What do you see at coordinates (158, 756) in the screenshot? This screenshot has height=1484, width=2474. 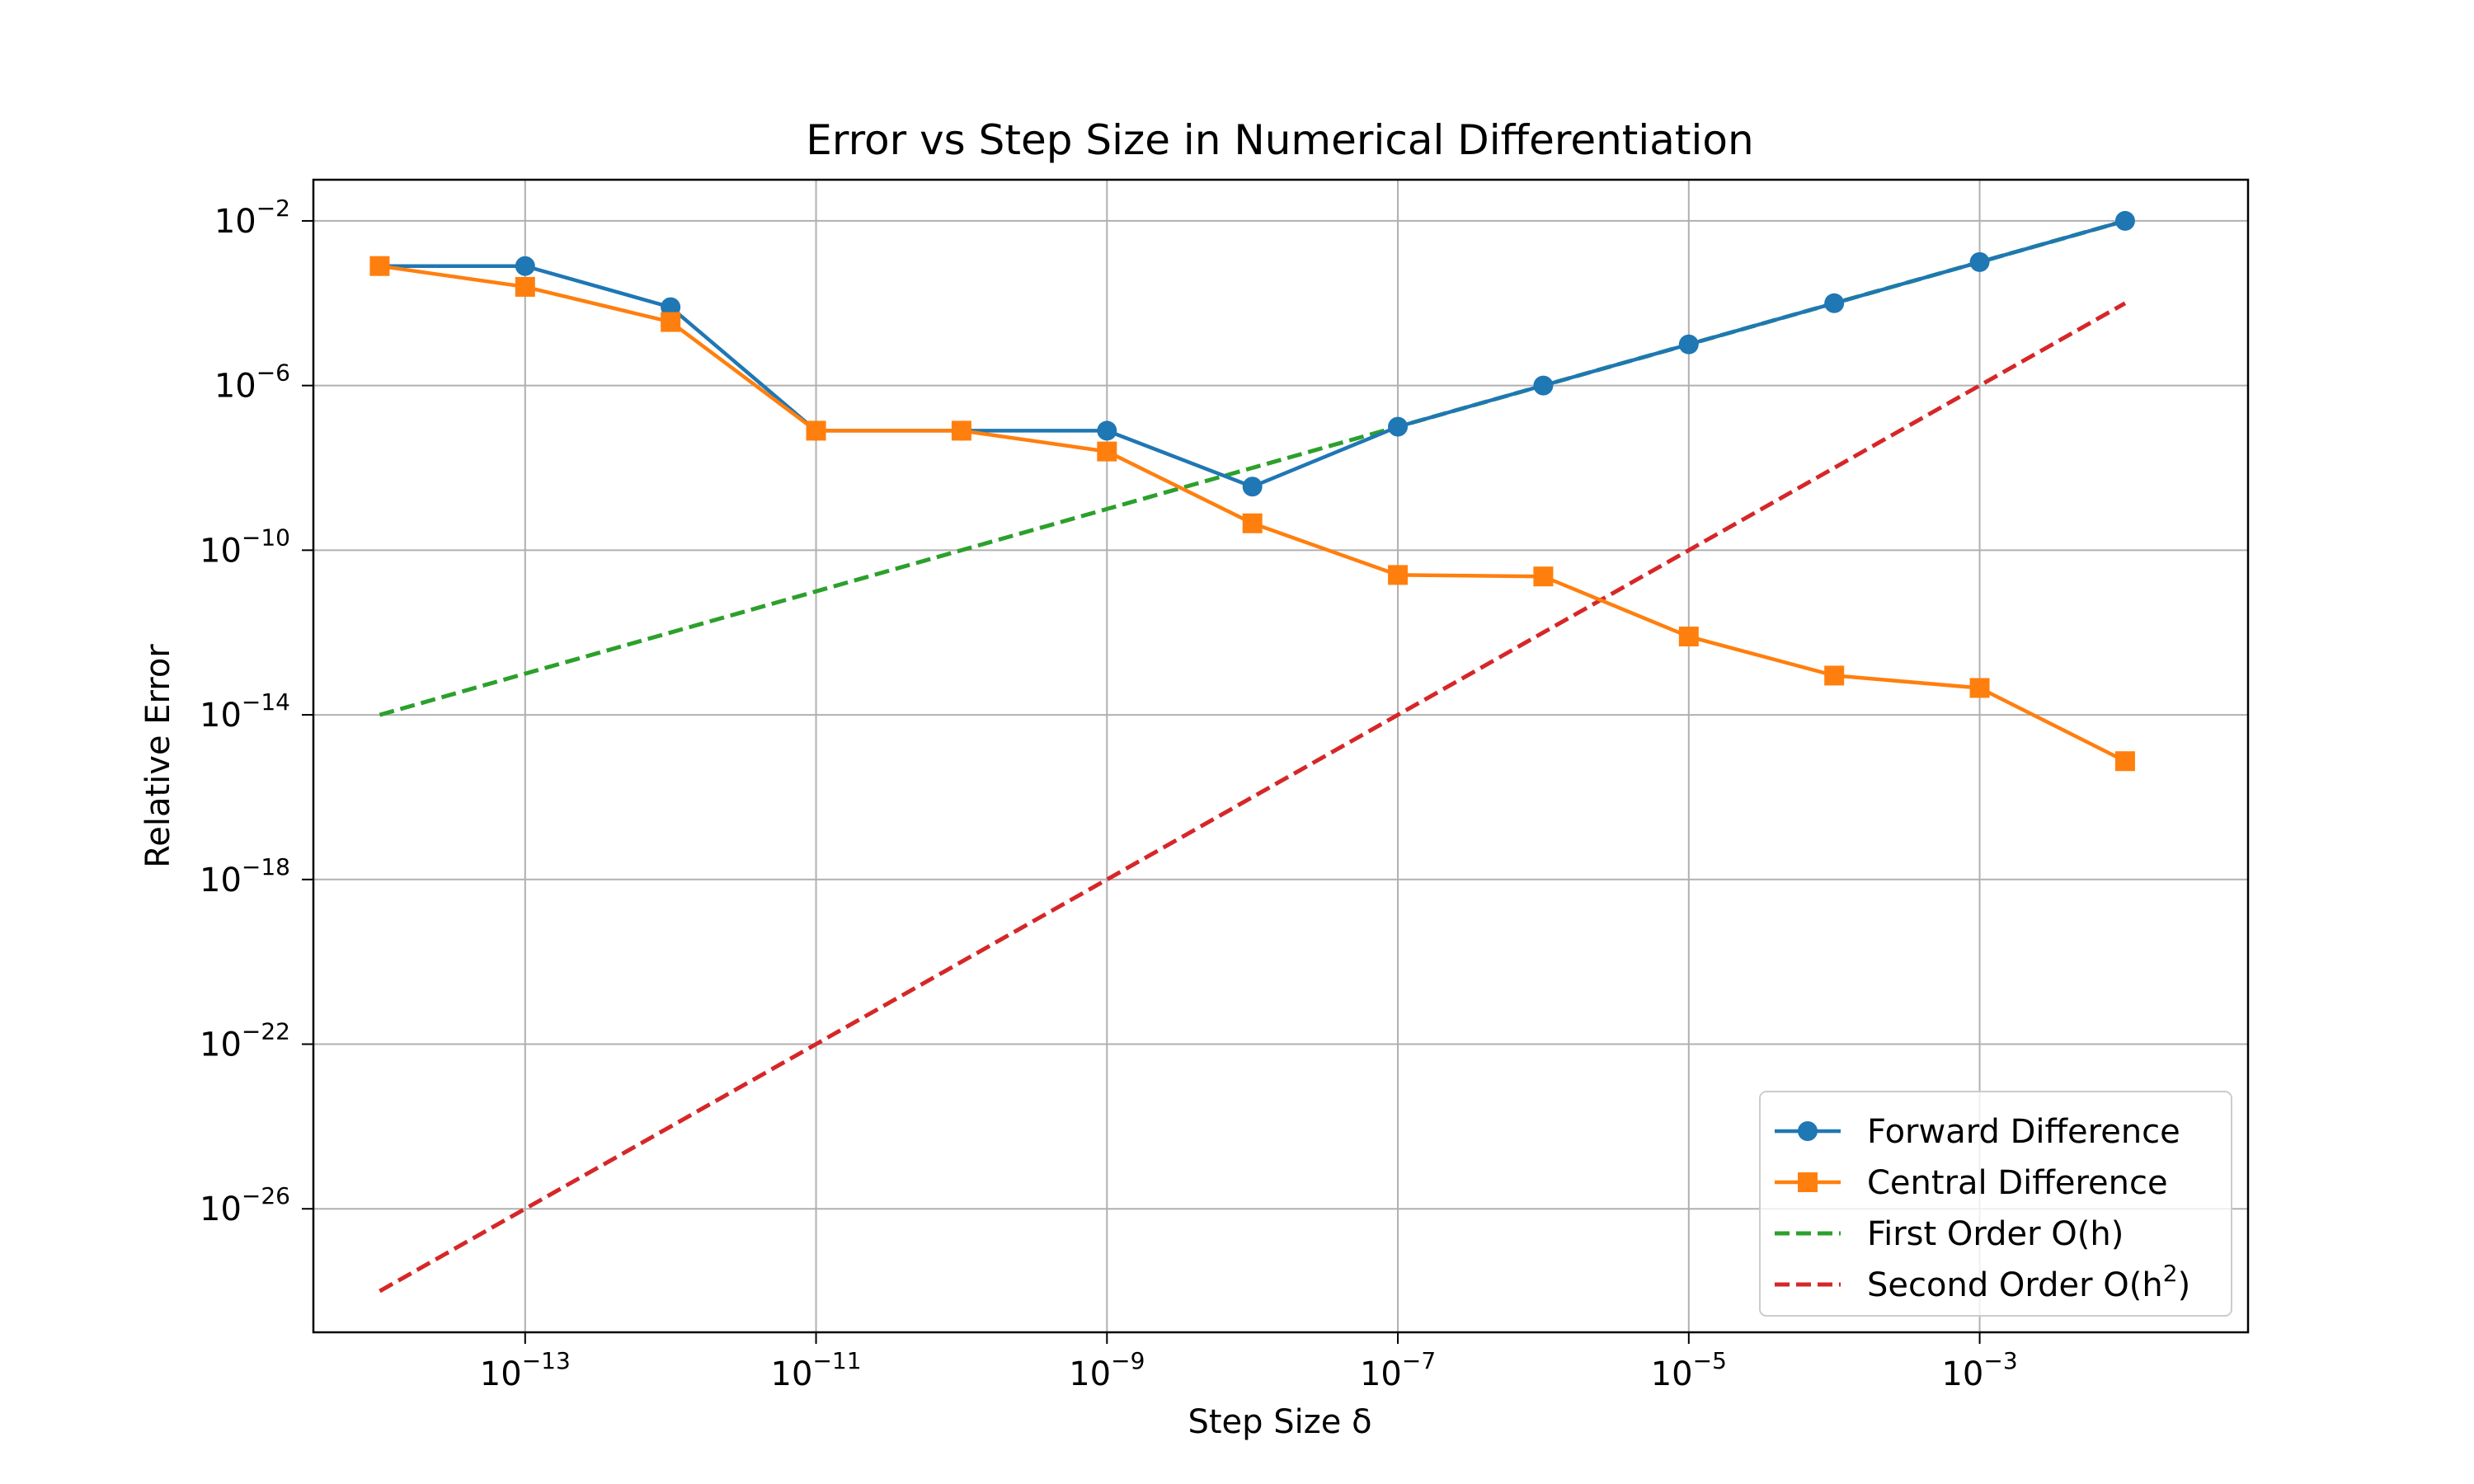 I see `y-axis-title: Relative Error` at bounding box center [158, 756].